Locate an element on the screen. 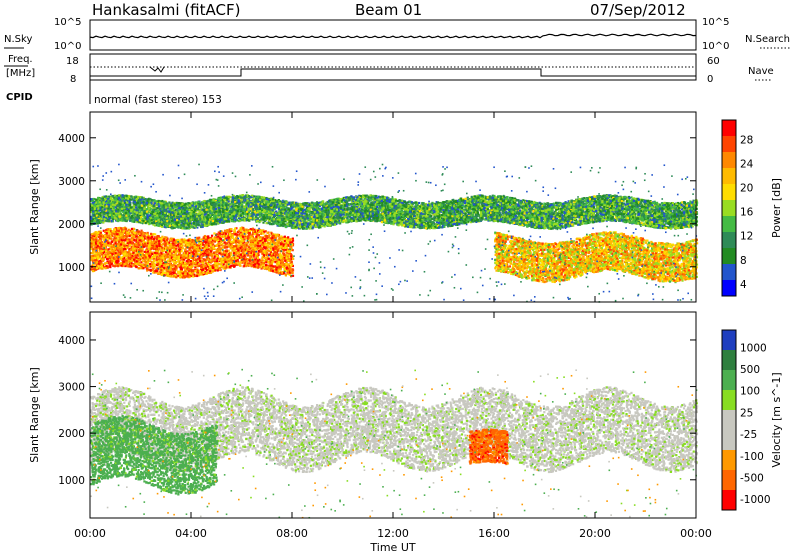 This screenshot has height=554, width=800. cpid-label: CPID is located at coordinates (19, 97).